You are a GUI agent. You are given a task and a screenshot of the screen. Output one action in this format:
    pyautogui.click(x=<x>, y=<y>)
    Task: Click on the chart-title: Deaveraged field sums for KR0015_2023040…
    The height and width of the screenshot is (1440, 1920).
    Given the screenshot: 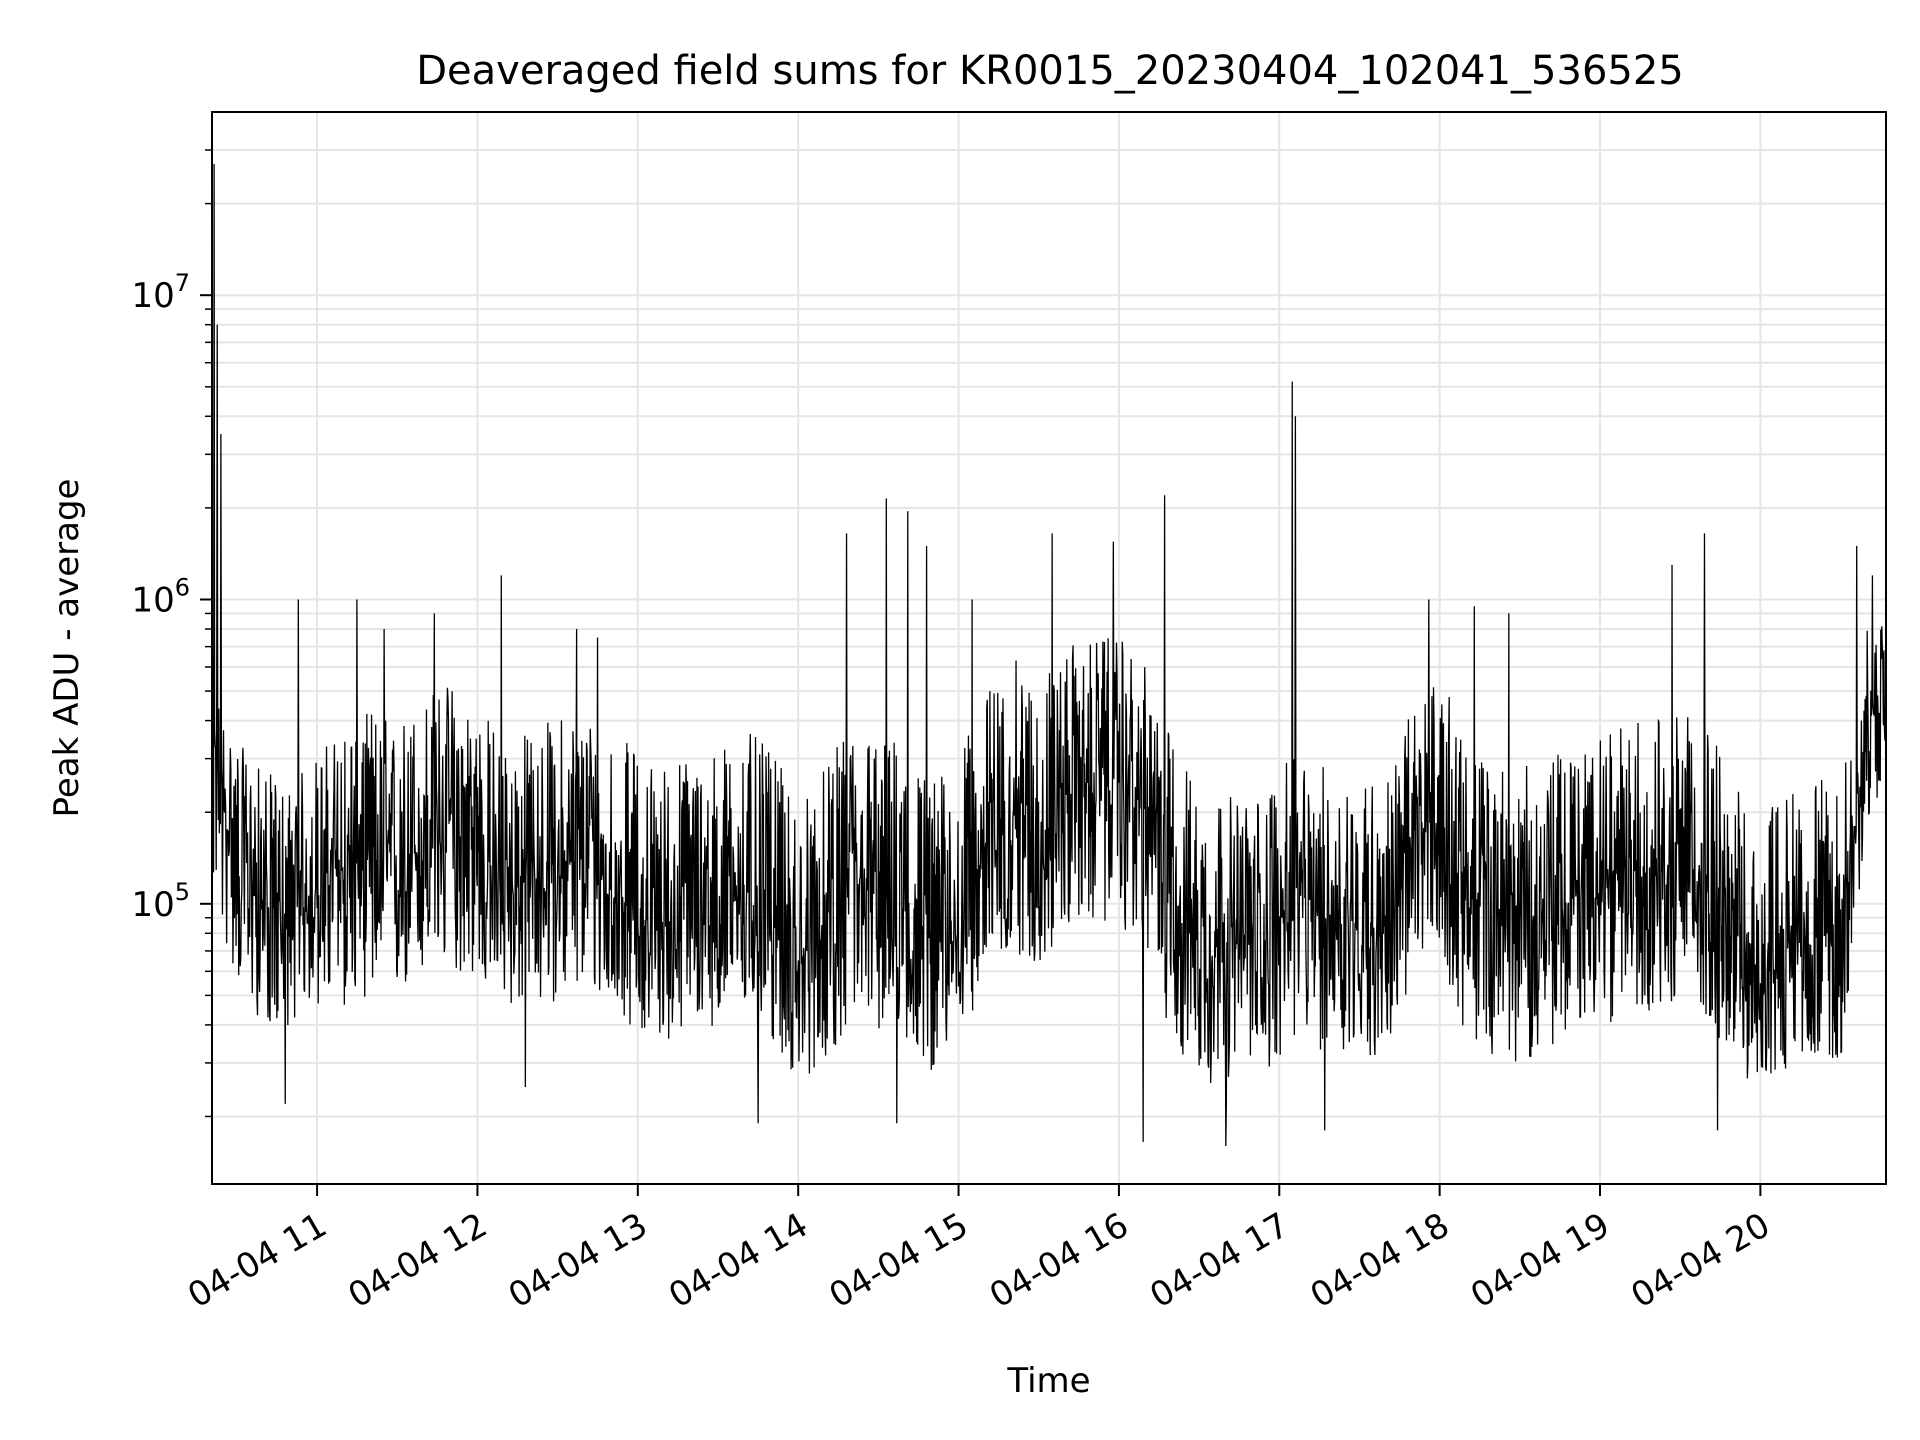 What is the action you would take?
    pyautogui.click(x=1050, y=71)
    